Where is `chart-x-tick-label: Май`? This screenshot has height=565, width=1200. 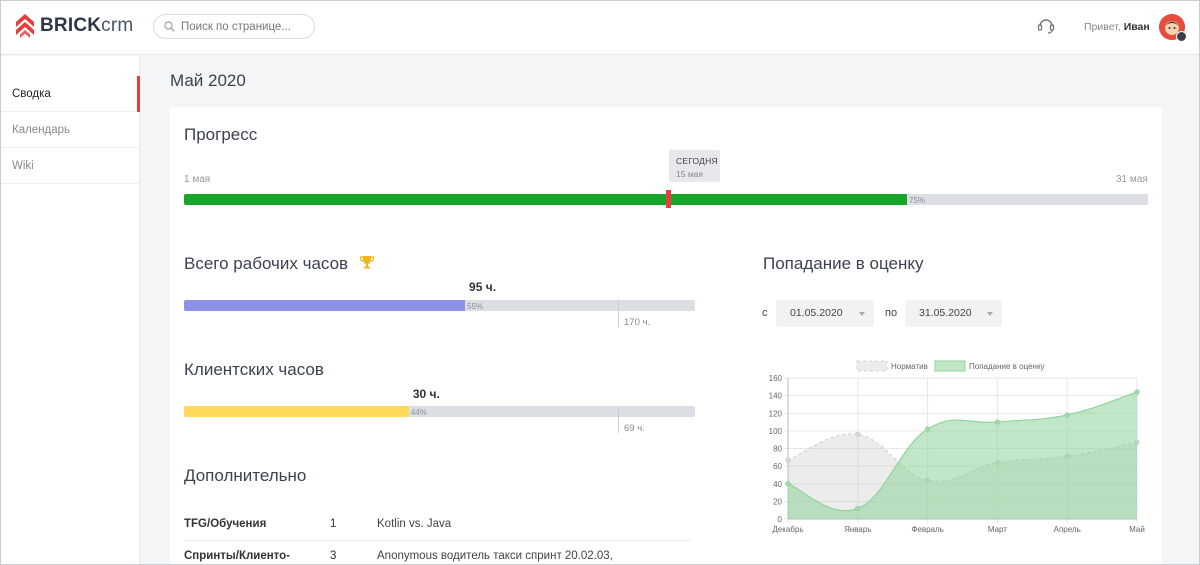
chart-x-tick-label: Май is located at coordinates (1137, 529).